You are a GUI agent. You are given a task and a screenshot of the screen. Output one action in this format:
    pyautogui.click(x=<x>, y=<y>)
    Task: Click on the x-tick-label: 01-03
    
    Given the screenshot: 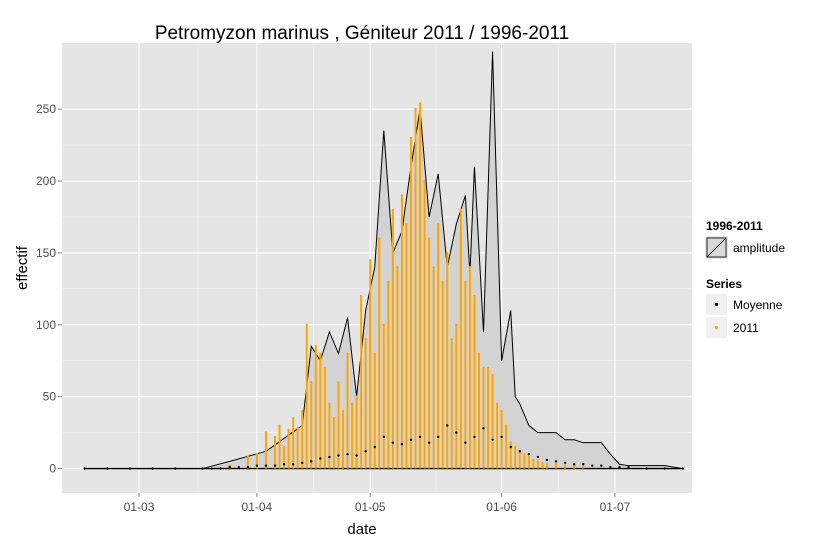 What is the action you would take?
    pyautogui.click(x=139, y=507)
    